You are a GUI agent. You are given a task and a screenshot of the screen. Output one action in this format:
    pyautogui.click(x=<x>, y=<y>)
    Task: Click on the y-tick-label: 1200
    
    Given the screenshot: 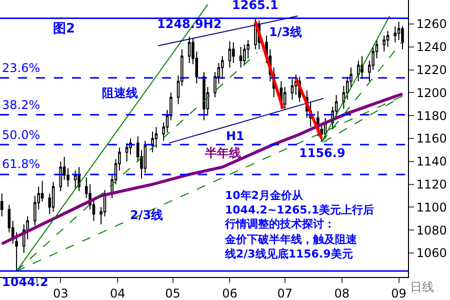 What is the action you would take?
    pyautogui.click(x=431, y=93)
    